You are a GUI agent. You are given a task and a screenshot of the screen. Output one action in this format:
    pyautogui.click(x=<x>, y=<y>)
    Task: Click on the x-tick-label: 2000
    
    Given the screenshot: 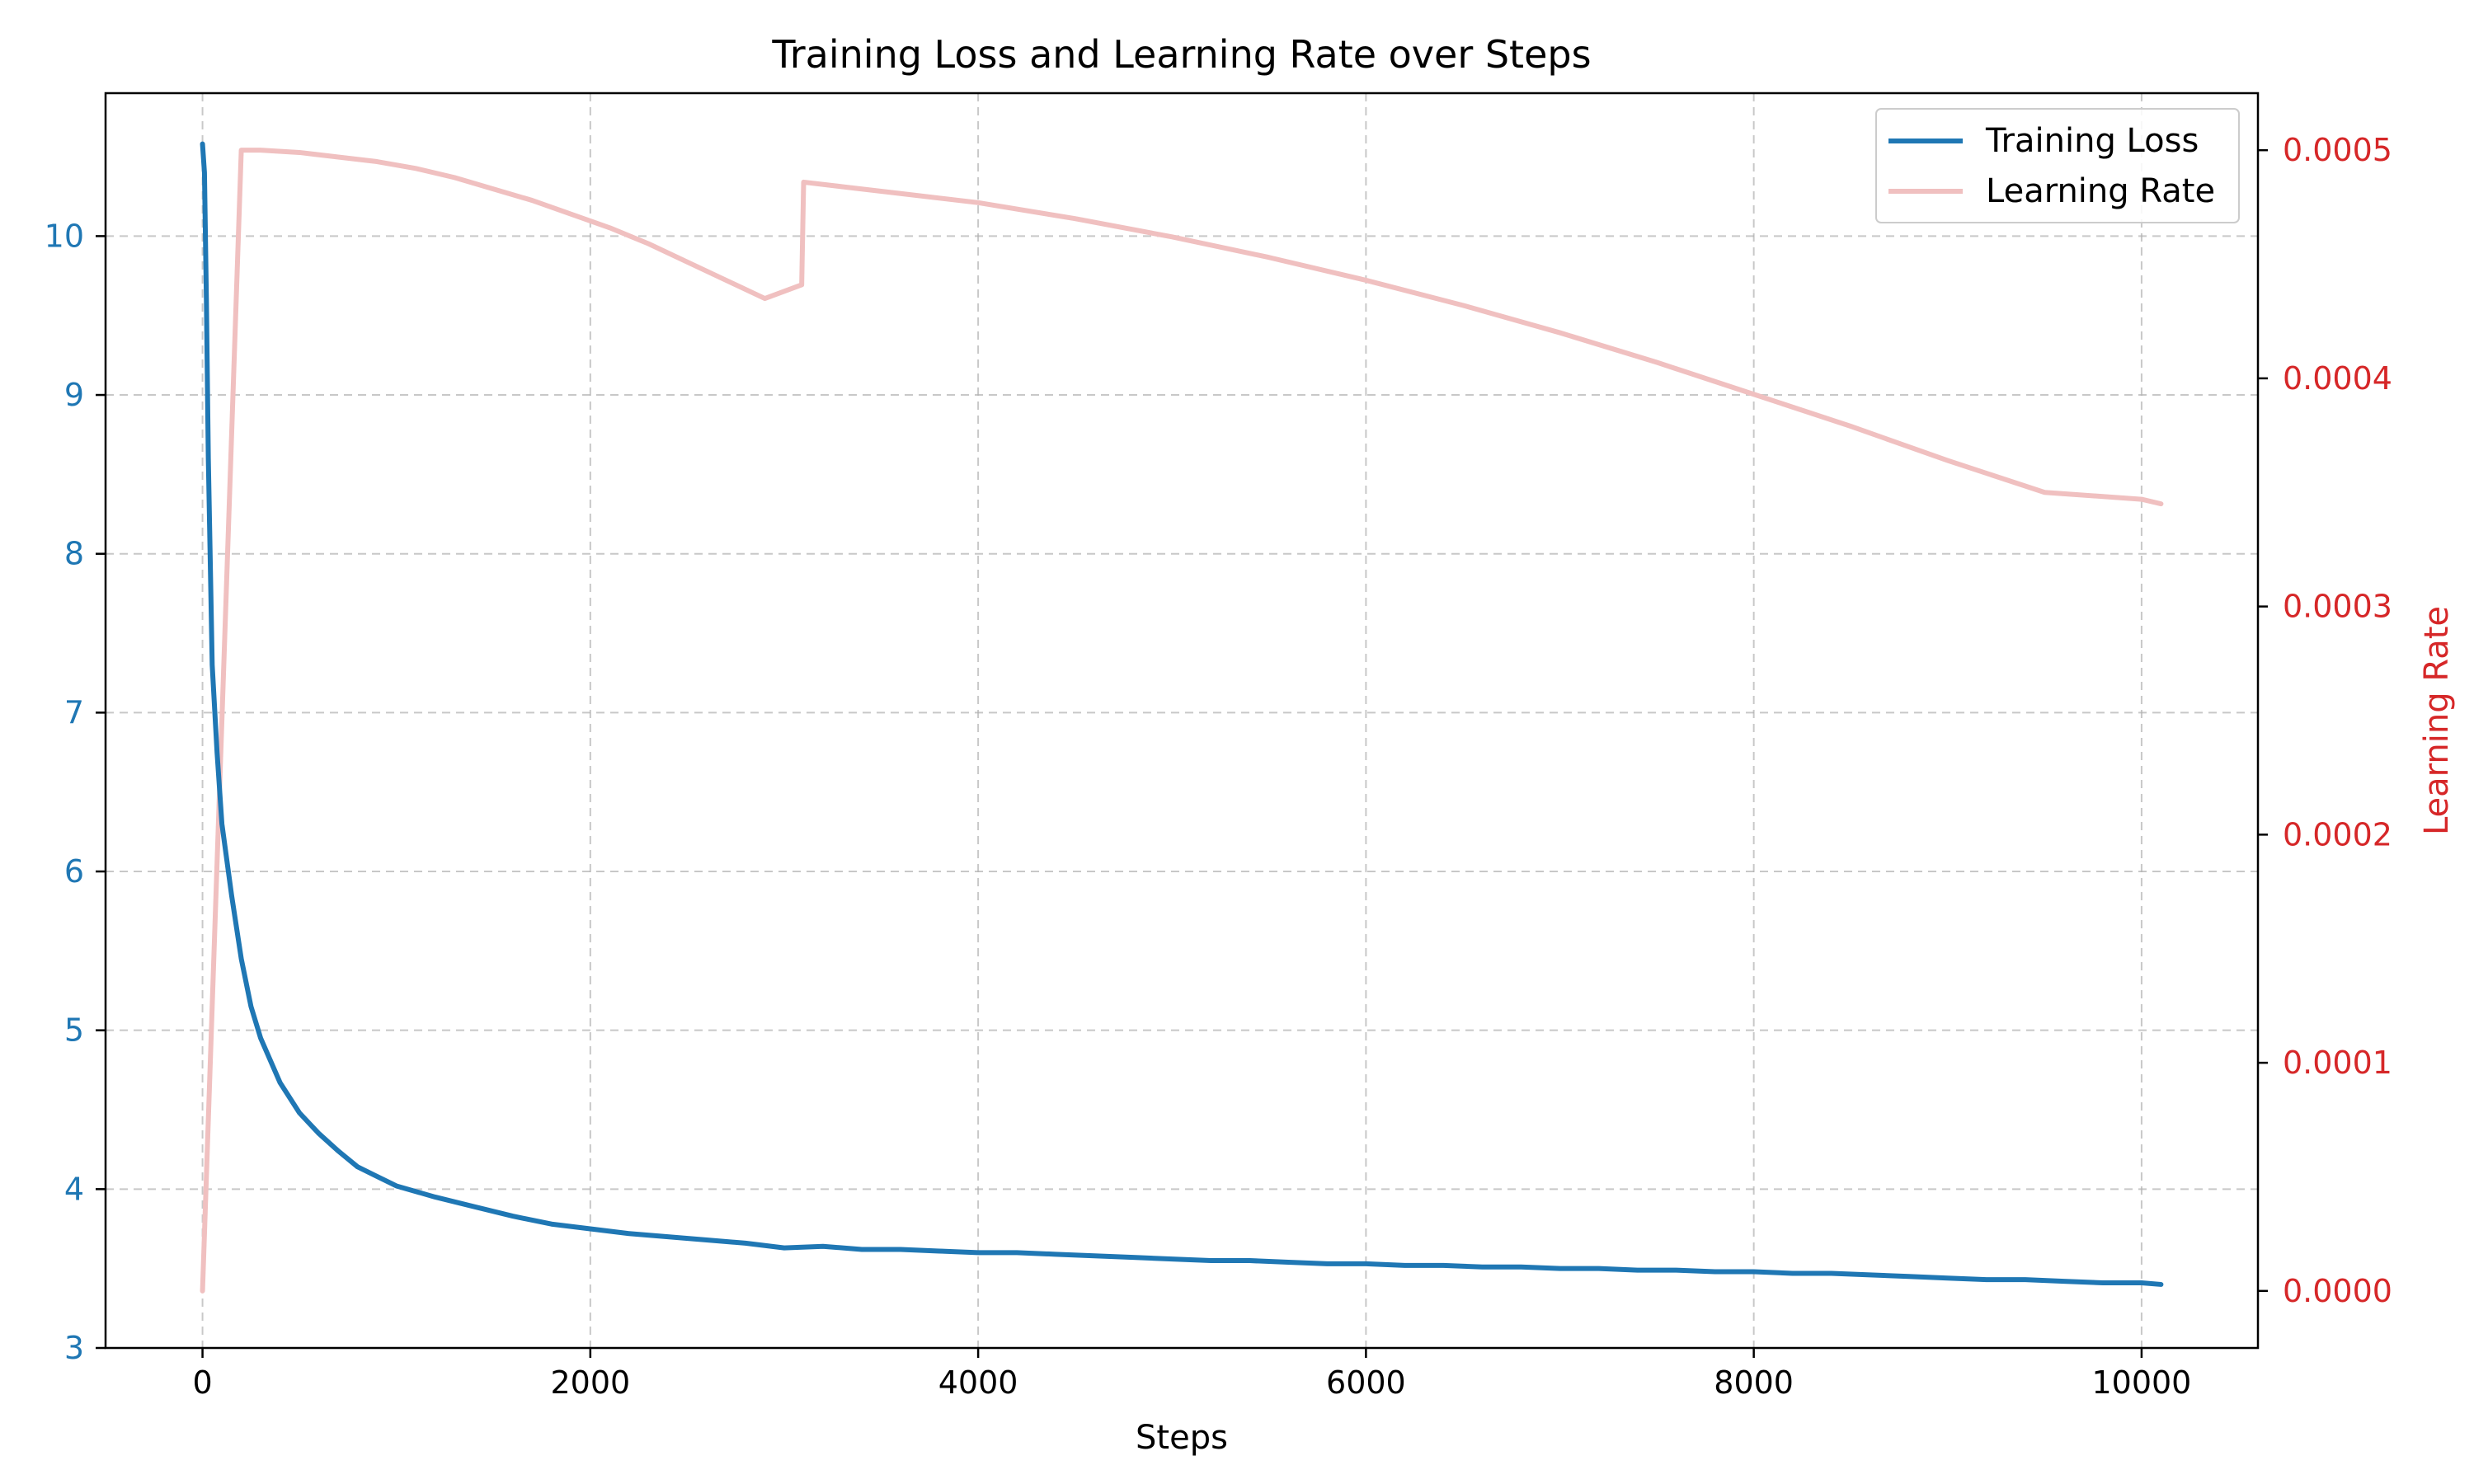 What is the action you would take?
    pyautogui.click(x=590, y=1382)
    